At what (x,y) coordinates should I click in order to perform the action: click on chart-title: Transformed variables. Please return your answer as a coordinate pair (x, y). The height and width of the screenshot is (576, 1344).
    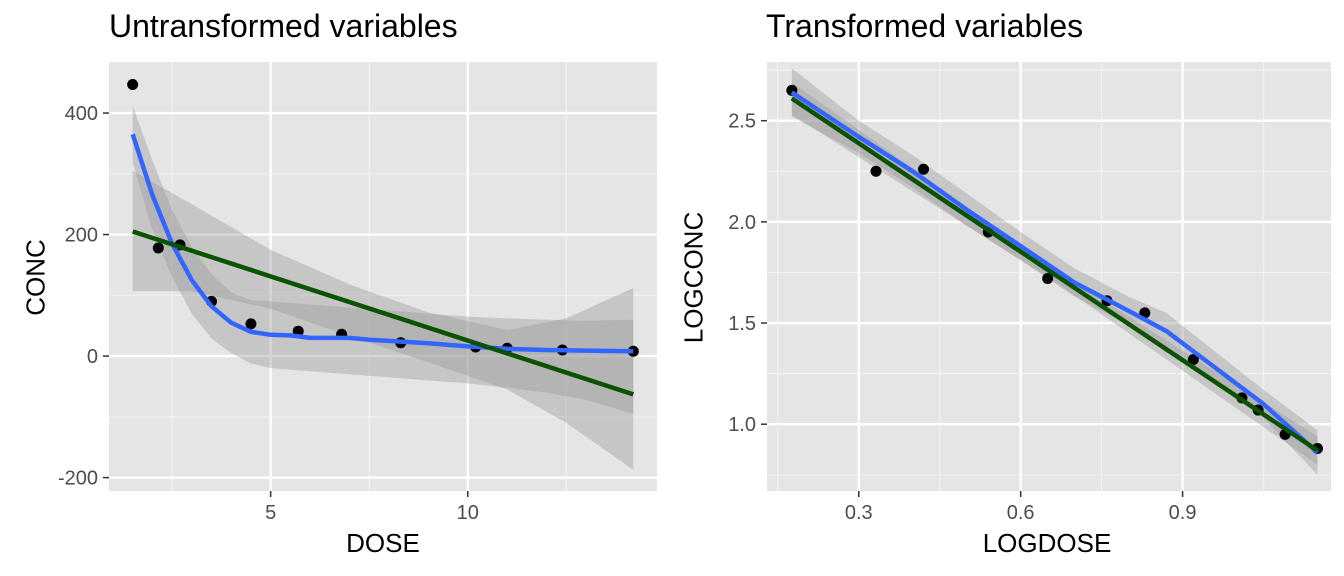
    Looking at the image, I should click on (925, 26).